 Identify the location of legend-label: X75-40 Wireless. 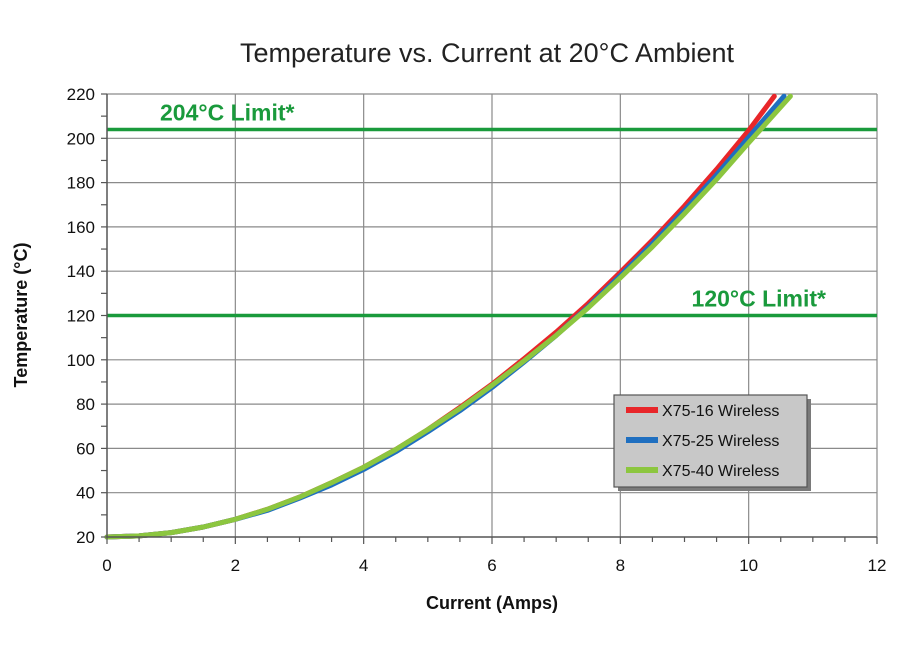
(720, 471).